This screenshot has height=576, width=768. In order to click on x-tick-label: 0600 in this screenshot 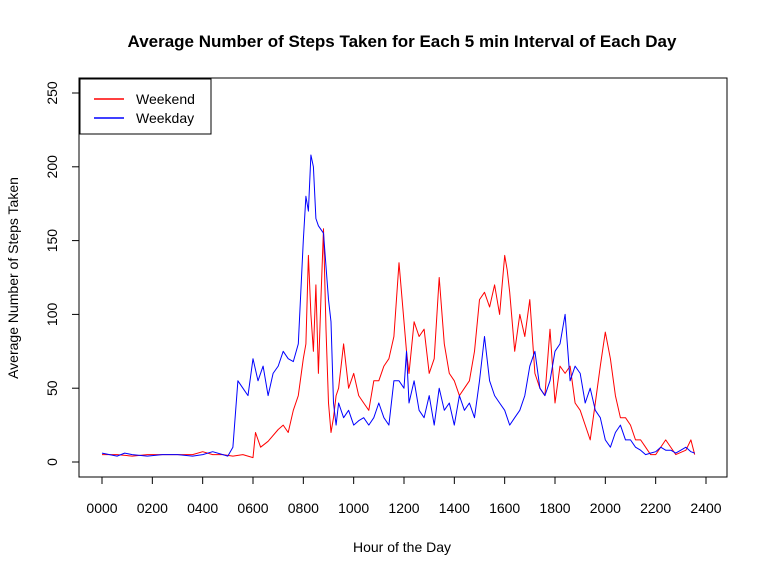, I will do `click(252, 508)`.